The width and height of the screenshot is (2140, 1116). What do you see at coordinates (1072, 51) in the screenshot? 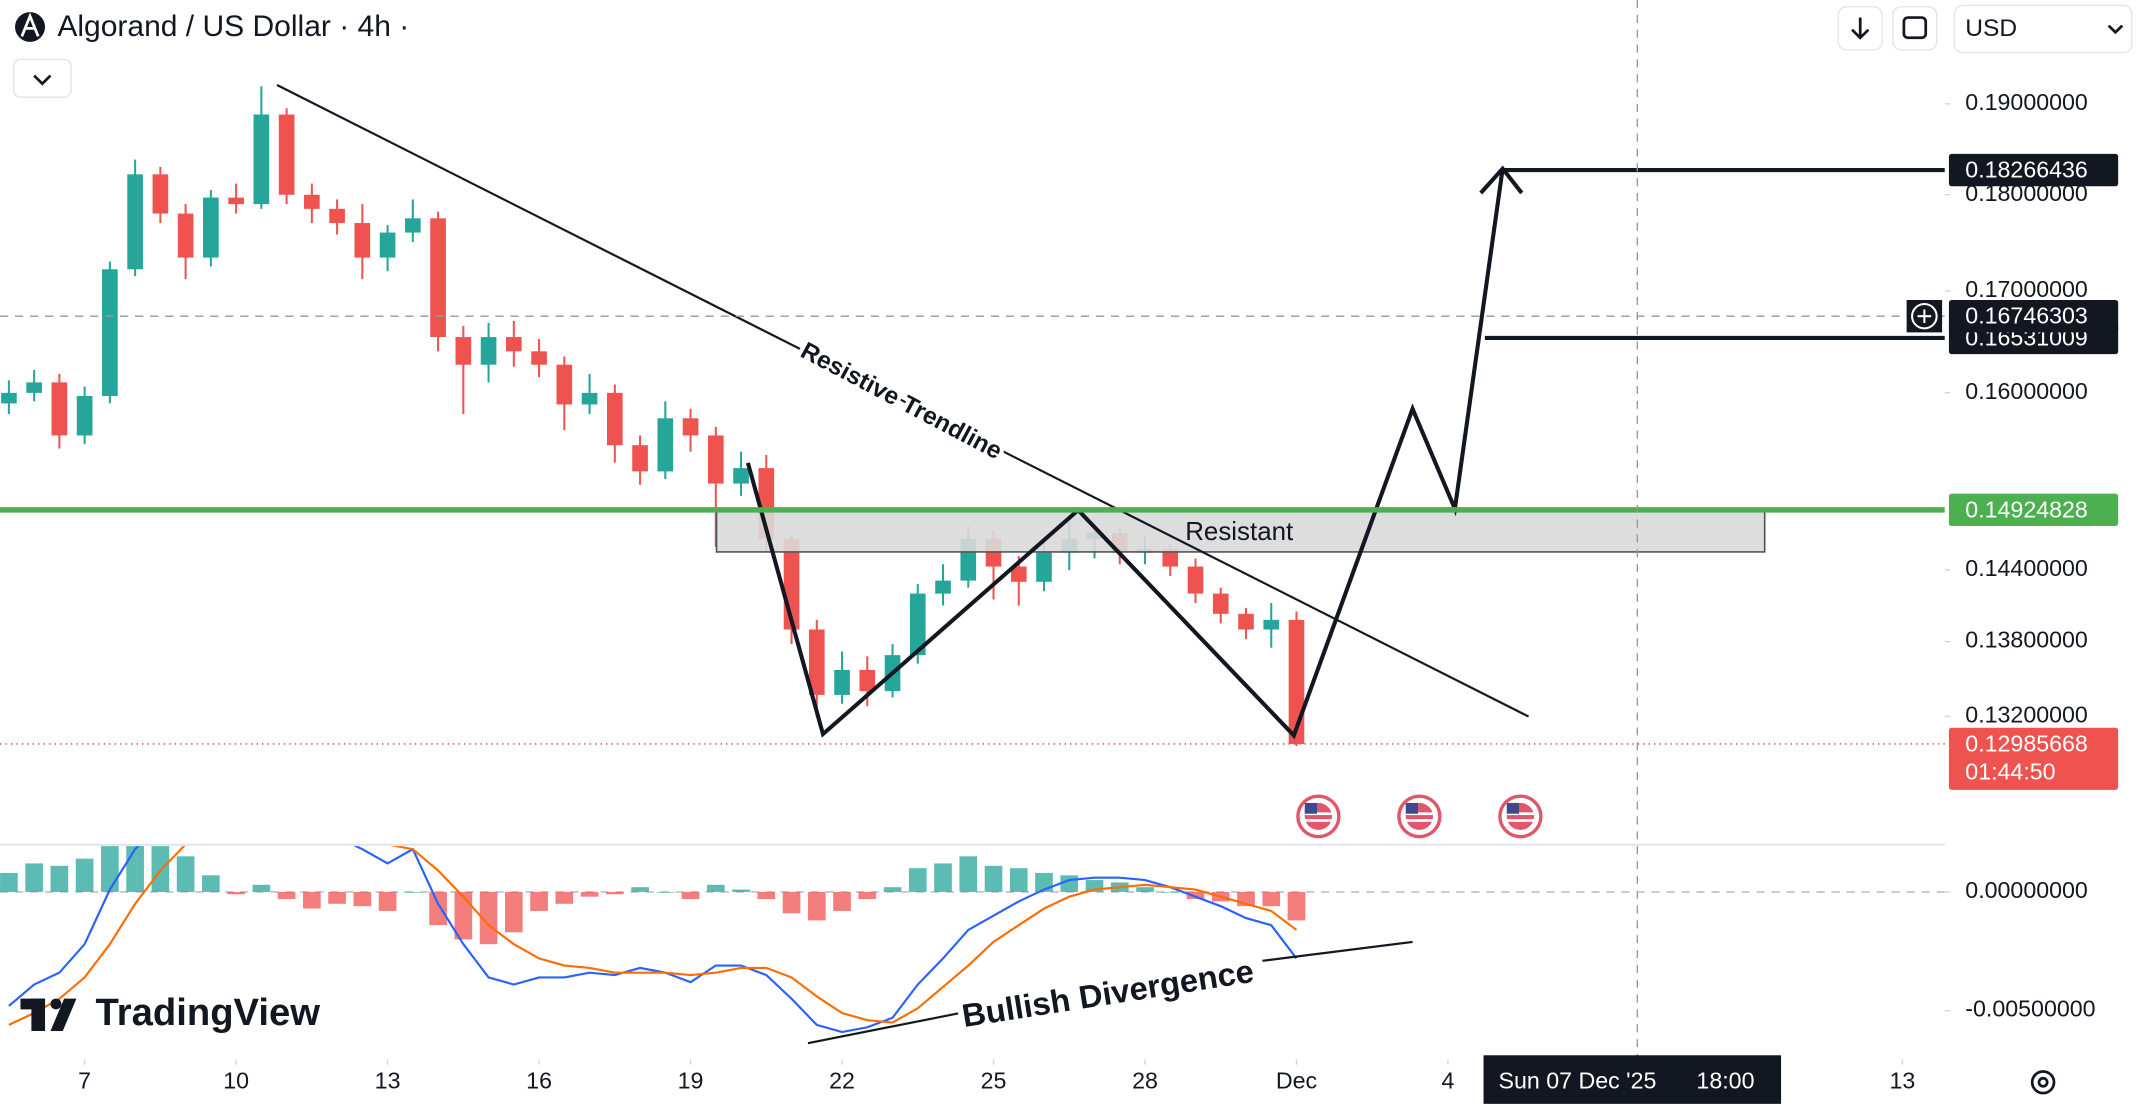
I see `header: Algorand / US Dollar · 4h · USD` at bounding box center [1072, 51].